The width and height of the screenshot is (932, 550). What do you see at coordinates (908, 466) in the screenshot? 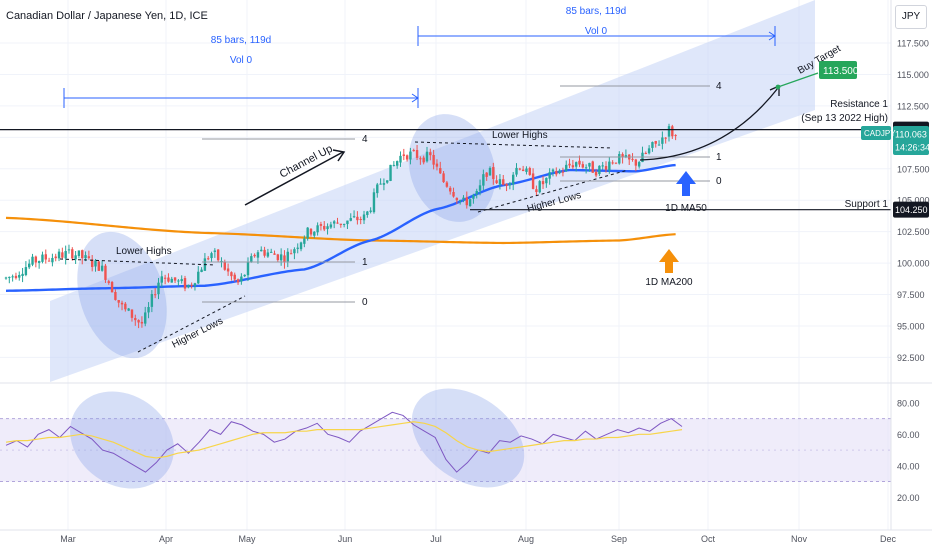
I see `rsi-tick-label: 40.00` at bounding box center [908, 466].